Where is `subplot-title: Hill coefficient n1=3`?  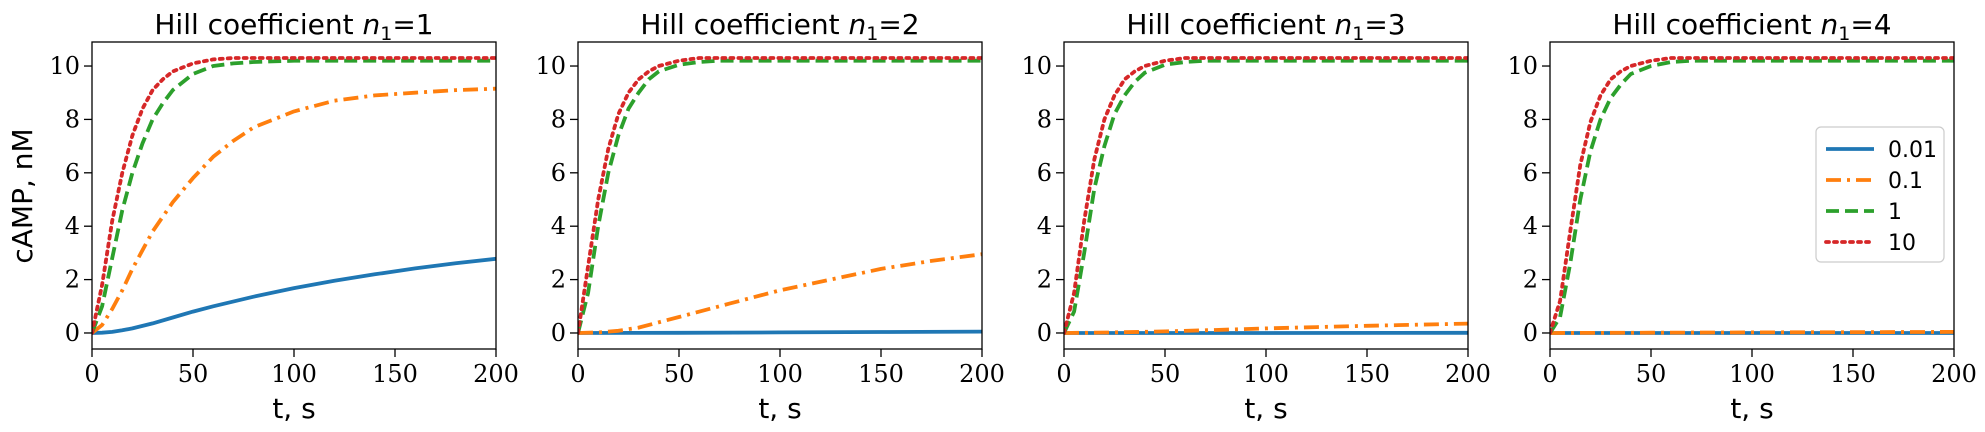 subplot-title: Hill coefficient n1=3 is located at coordinates (1265, 26).